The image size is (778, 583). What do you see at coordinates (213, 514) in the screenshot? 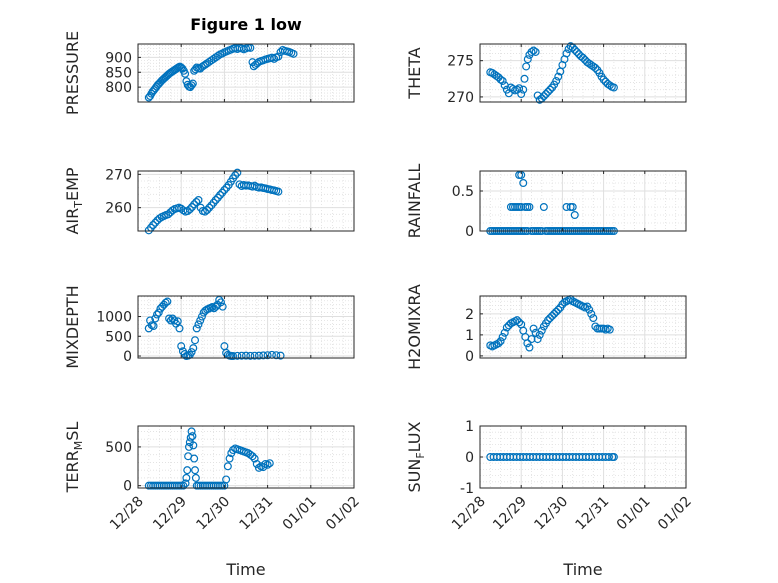
I see `terr_msl-xtick-label: 12/30` at bounding box center [213, 514].